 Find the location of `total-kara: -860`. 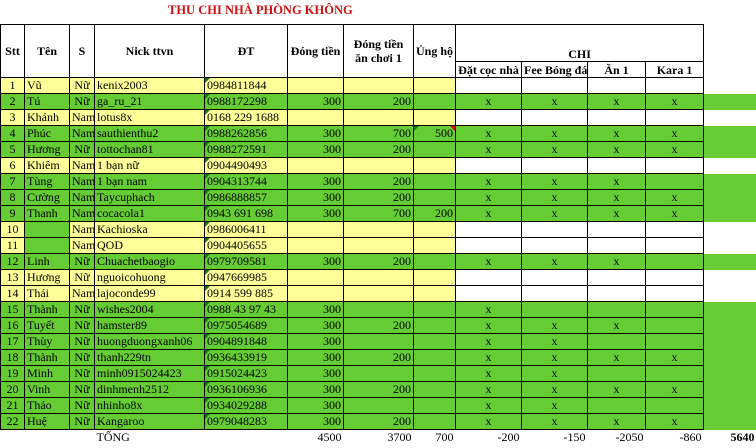

total-kara: -860 is located at coordinates (674, 437).